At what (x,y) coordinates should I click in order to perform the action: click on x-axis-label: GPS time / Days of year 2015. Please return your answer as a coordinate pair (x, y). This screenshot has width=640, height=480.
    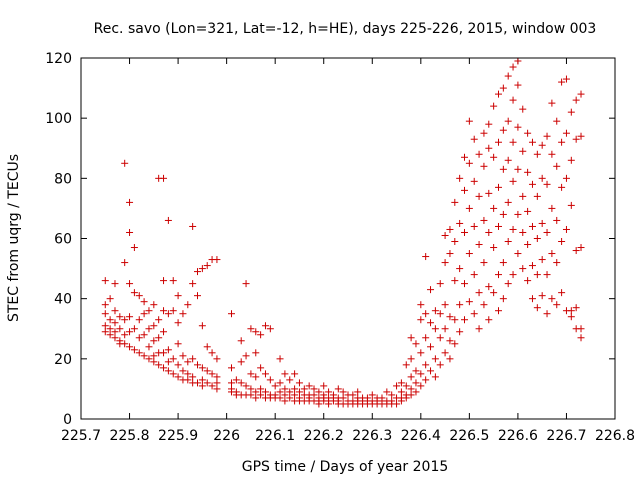
    Looking at the image, I should click on (345, 467).